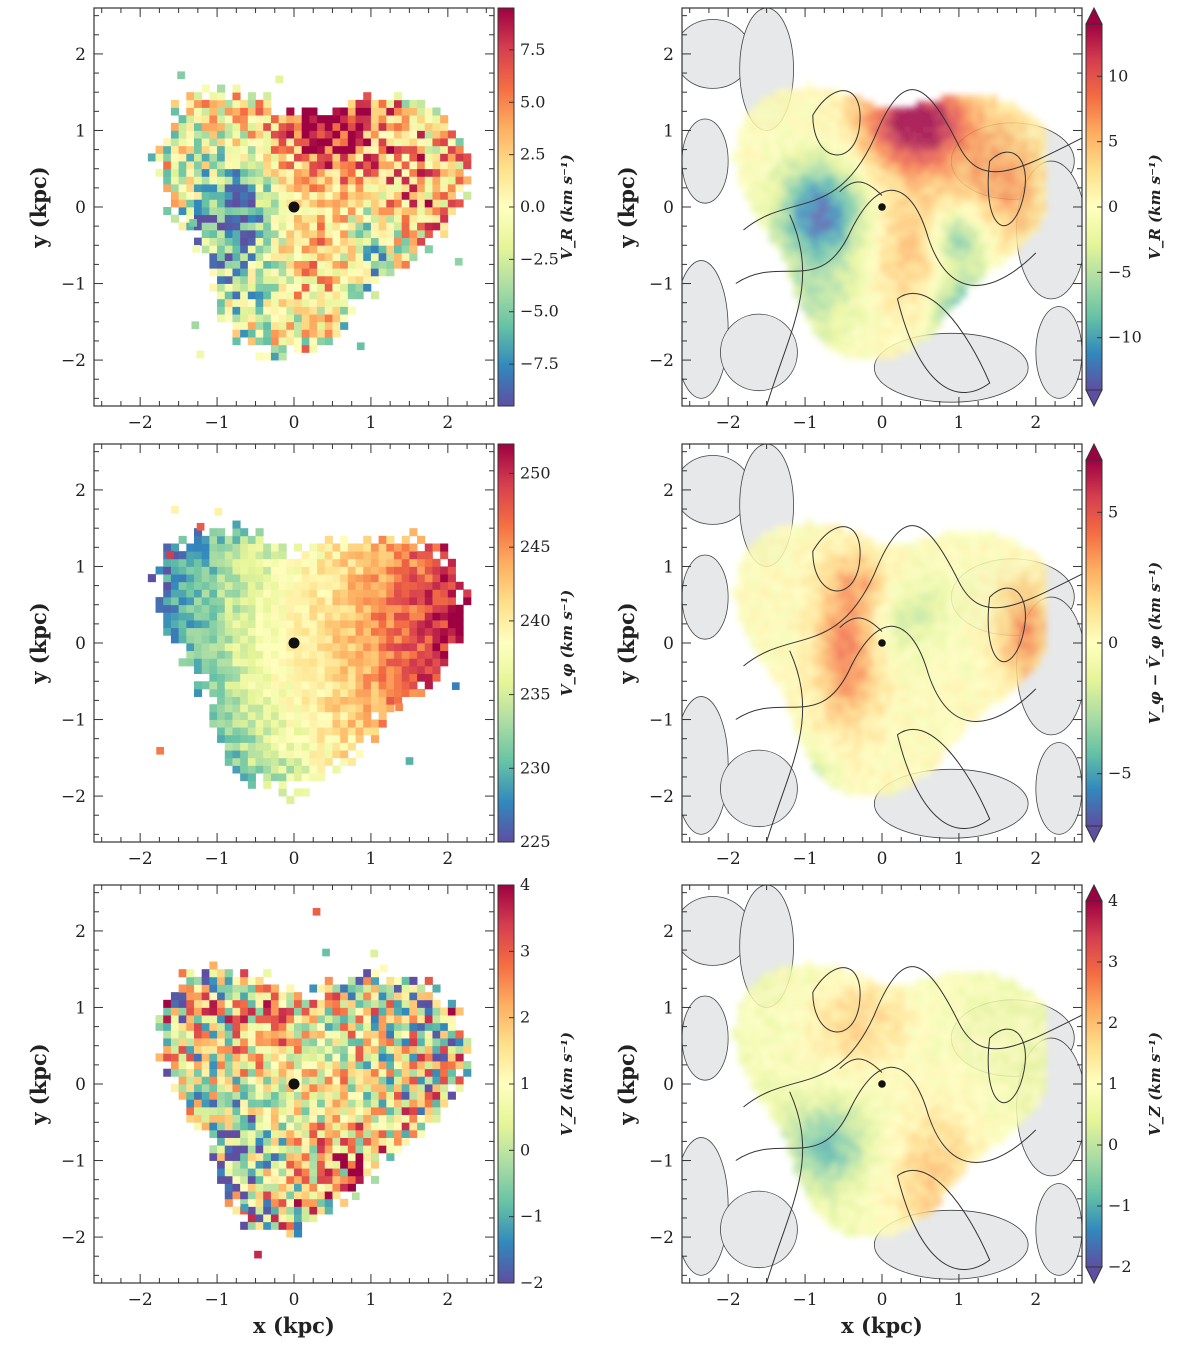 The image size is (1200, 1348). I want to click on x-tick-label: −2, so click(728, 423).